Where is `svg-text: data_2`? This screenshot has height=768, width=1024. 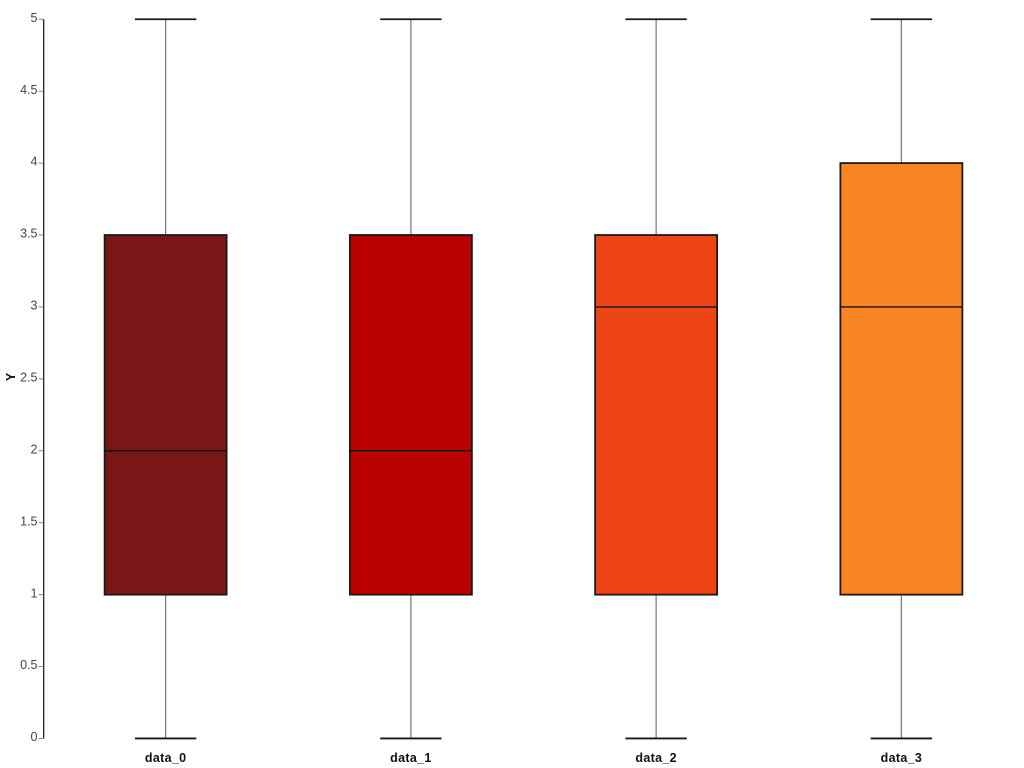
svg-text: data_2 is located at coordinates (655, 758).